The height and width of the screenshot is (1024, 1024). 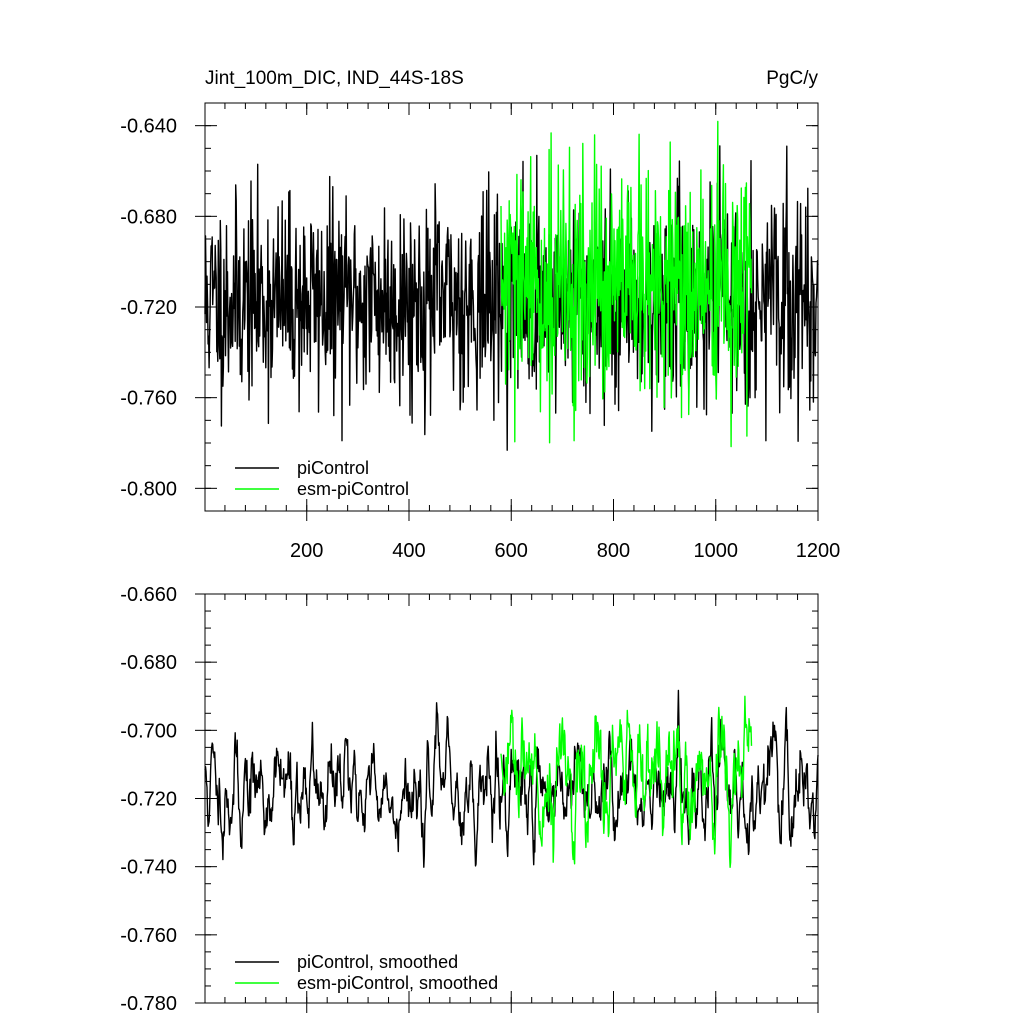 I want to click on x-tick-label: 600, so click(x=511, y=551).